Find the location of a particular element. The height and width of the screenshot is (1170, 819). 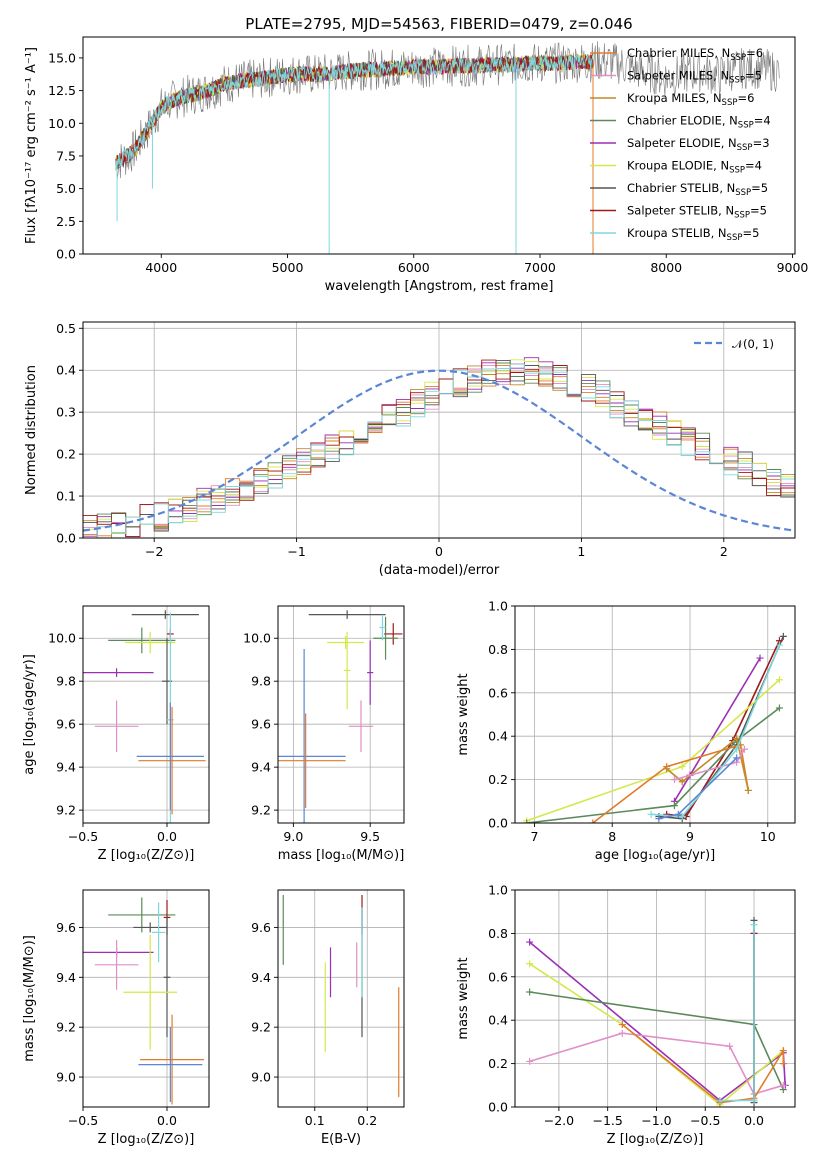

legend-label: Chabrier ELODIE, N is located at coordinates (682, 121).